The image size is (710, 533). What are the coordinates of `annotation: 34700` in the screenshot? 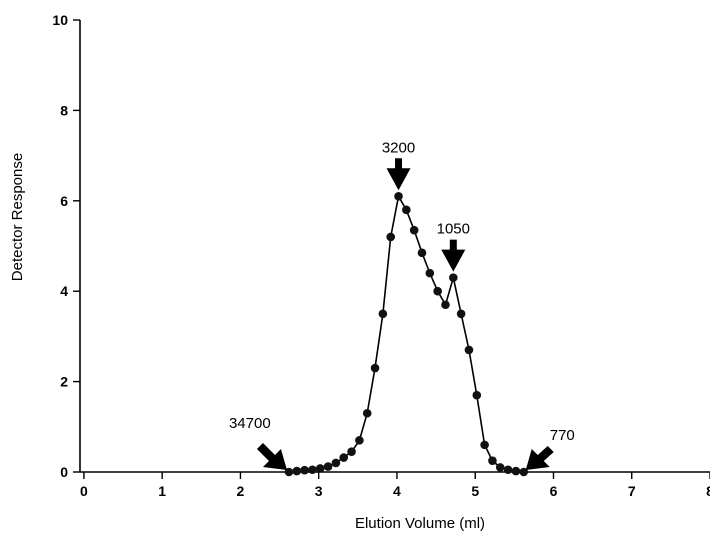 It's located at (258, 442).